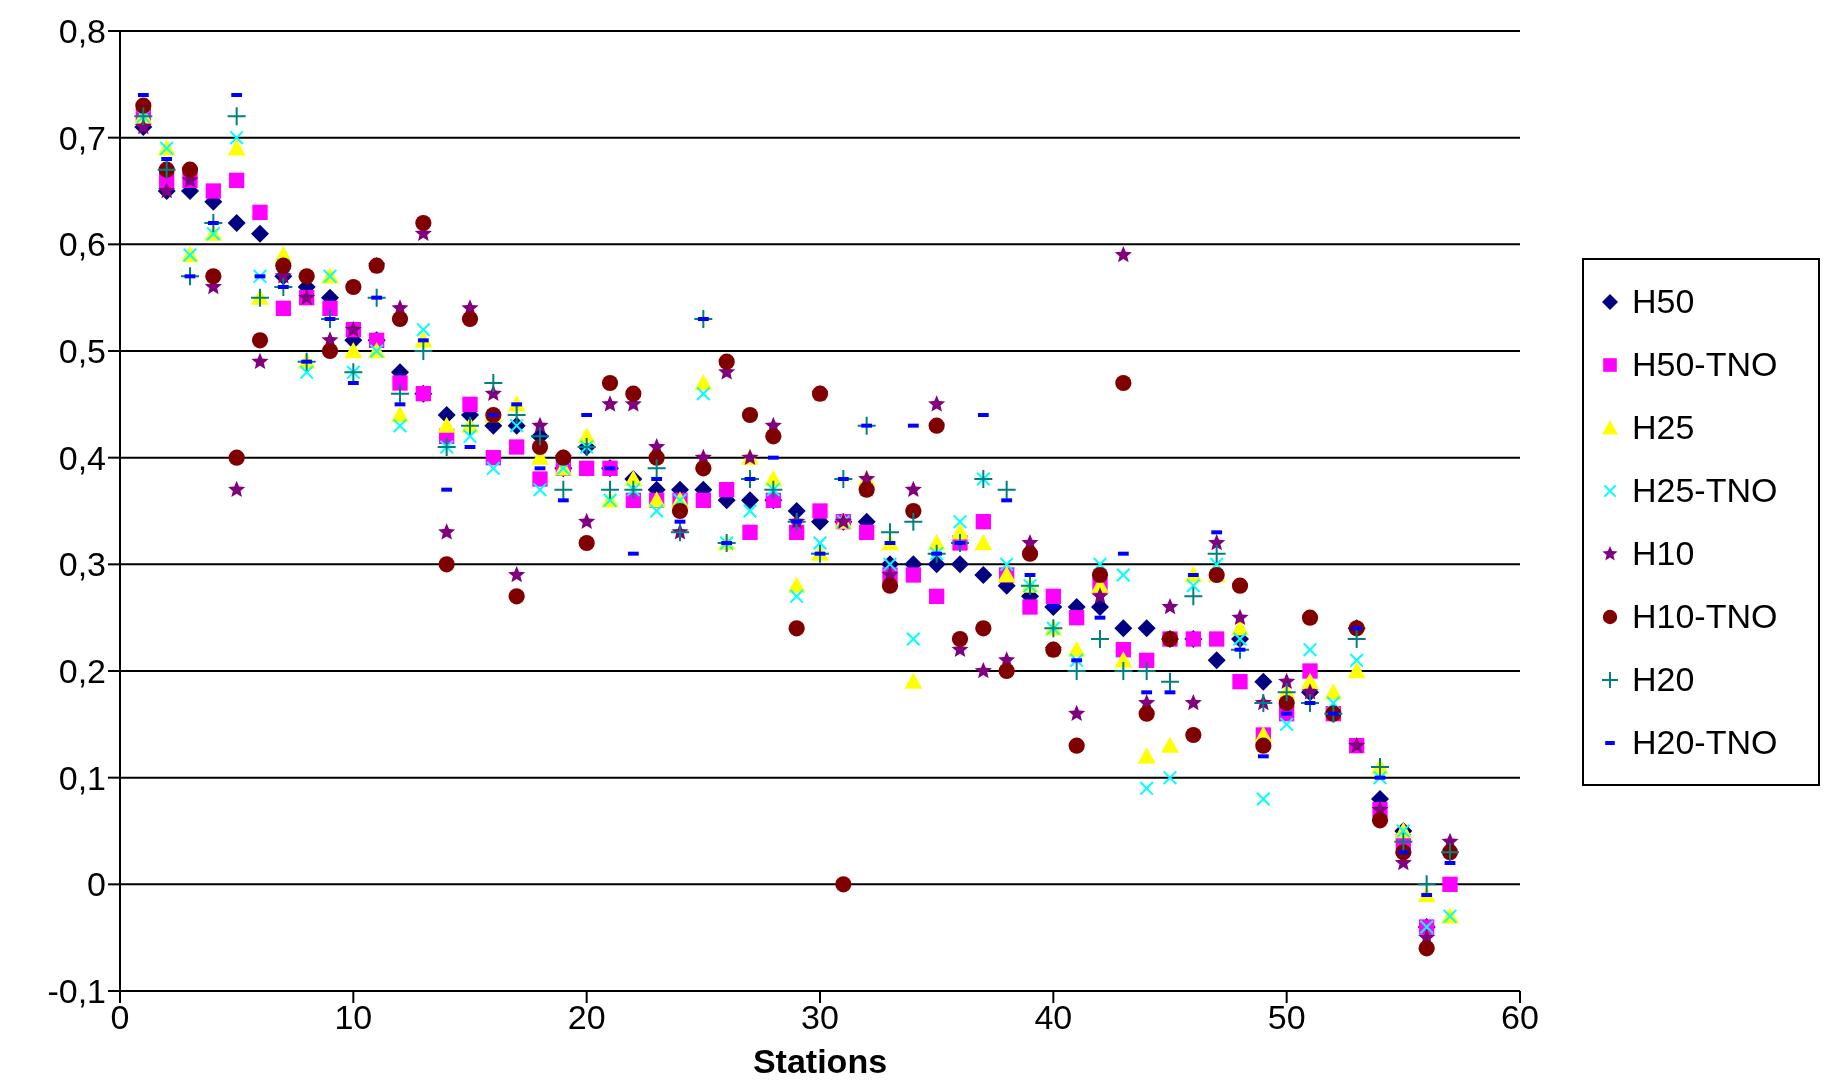 The width and height of the screenshot is (1829, 1081). I want to click on y-tick-label: 0,3, so click(82, 564).